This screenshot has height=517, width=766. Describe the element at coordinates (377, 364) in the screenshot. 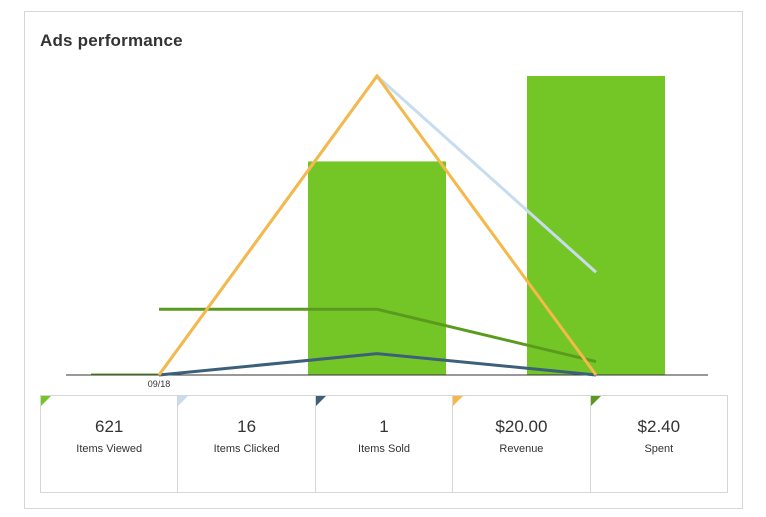

I see `chart-line-sold` at that location.